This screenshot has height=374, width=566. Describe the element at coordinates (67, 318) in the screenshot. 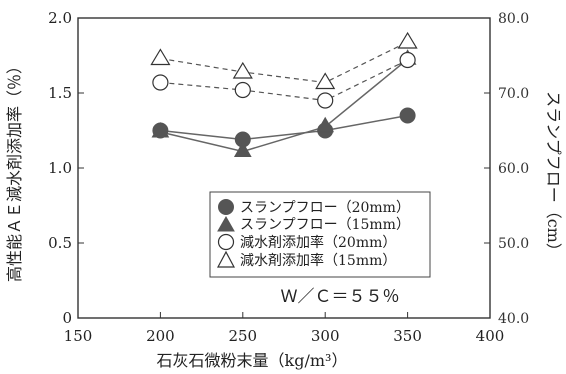

I see `y-left-tick-label: 0` at that location.